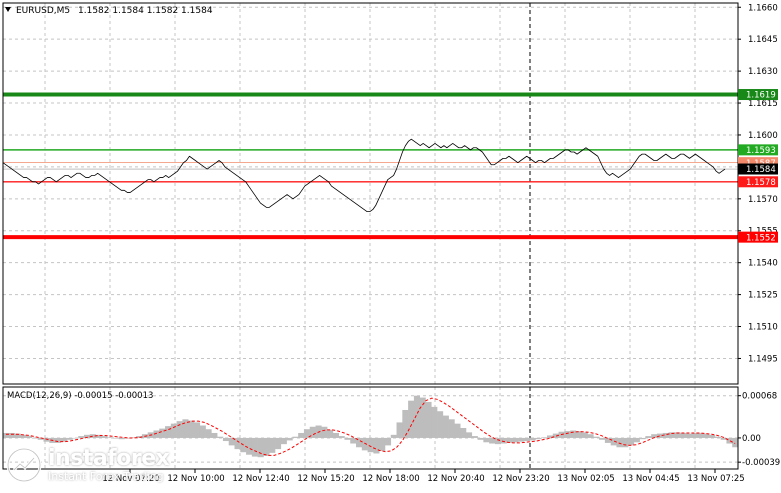 This screenshot has height=493, width=781. Describe the element at coordinates (80, 396) in the screenshot. I see `macd-label: MACD(12,26,9) -0.00015 -0.00013` at that location.